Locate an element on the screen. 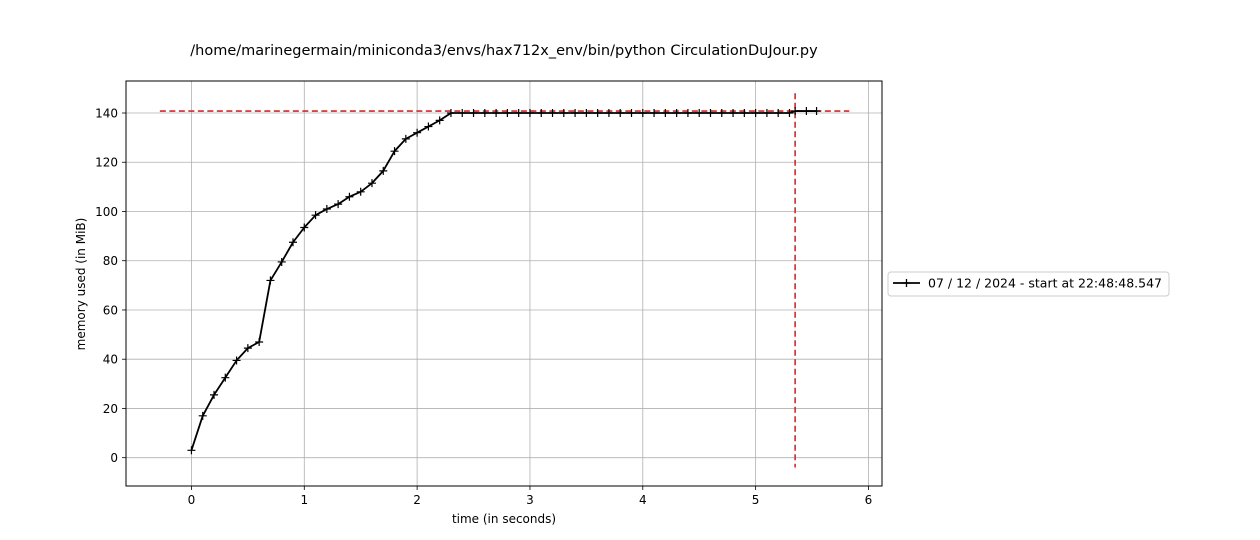 This screenshot has height=540, width=1260. y-tick-label: 100 is located at coordinates (106, 212).